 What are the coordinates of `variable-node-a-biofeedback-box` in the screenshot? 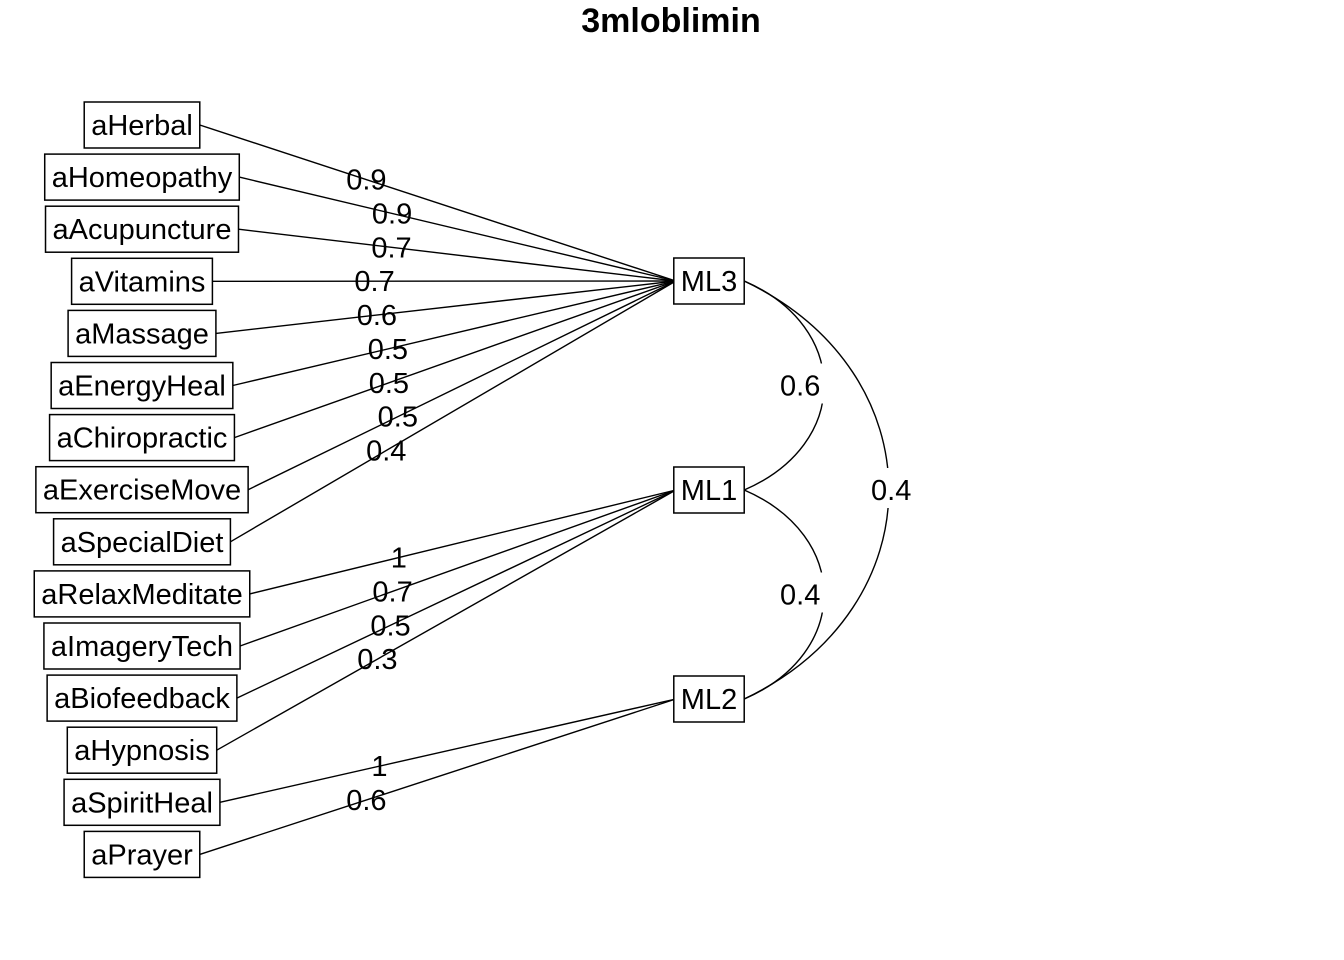 It's located at (142, 698).